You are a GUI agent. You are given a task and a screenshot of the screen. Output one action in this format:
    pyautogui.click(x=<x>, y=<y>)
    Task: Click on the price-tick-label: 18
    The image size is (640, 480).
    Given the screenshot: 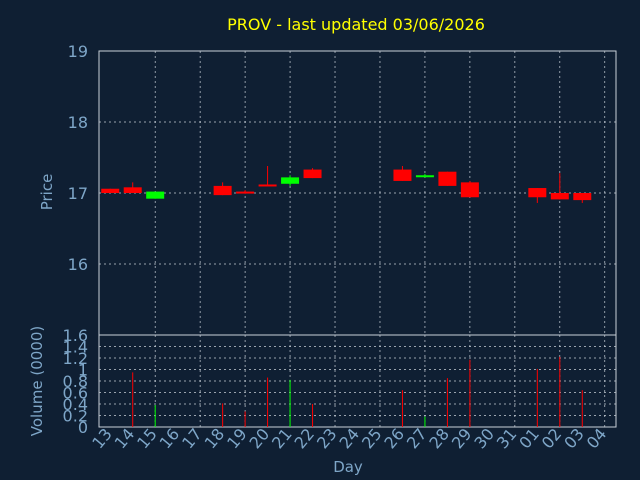 What is the action you would take?
    pyautogui.click(x=78, y=122)
    